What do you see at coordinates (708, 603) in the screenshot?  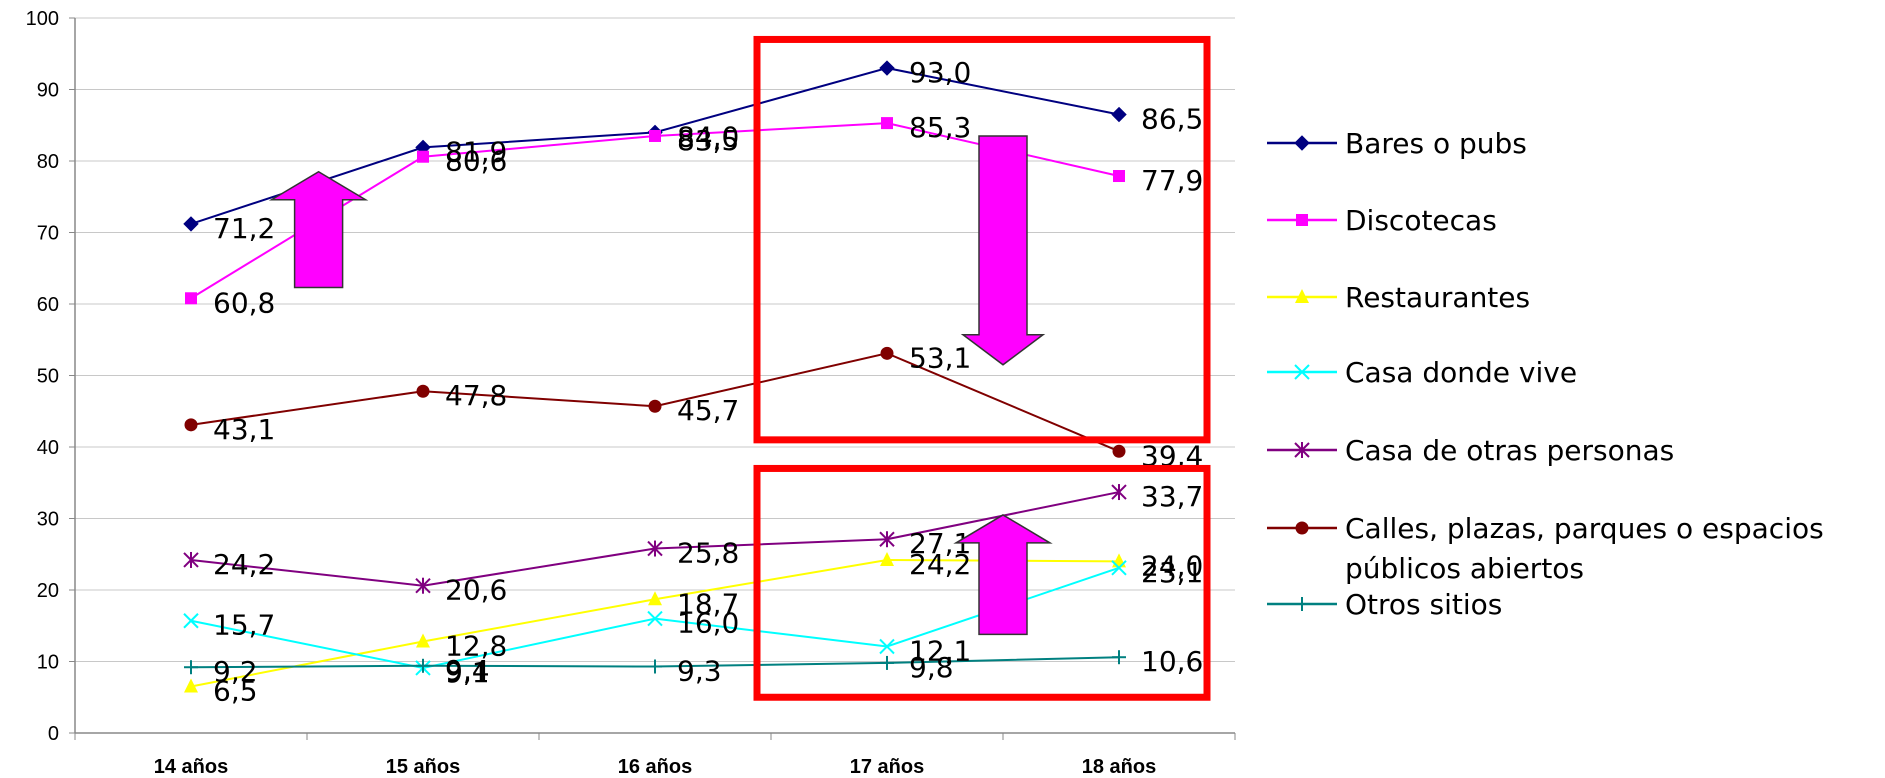 I see `data-label: 18,7` at bounding box center [708, 603].